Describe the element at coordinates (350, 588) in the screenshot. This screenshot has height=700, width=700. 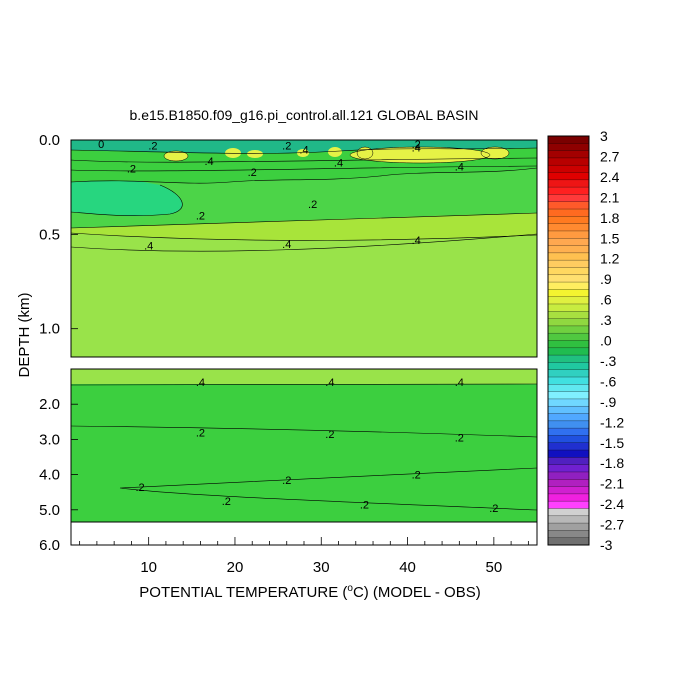
I see `x-axis-label-sup: o` at that location.